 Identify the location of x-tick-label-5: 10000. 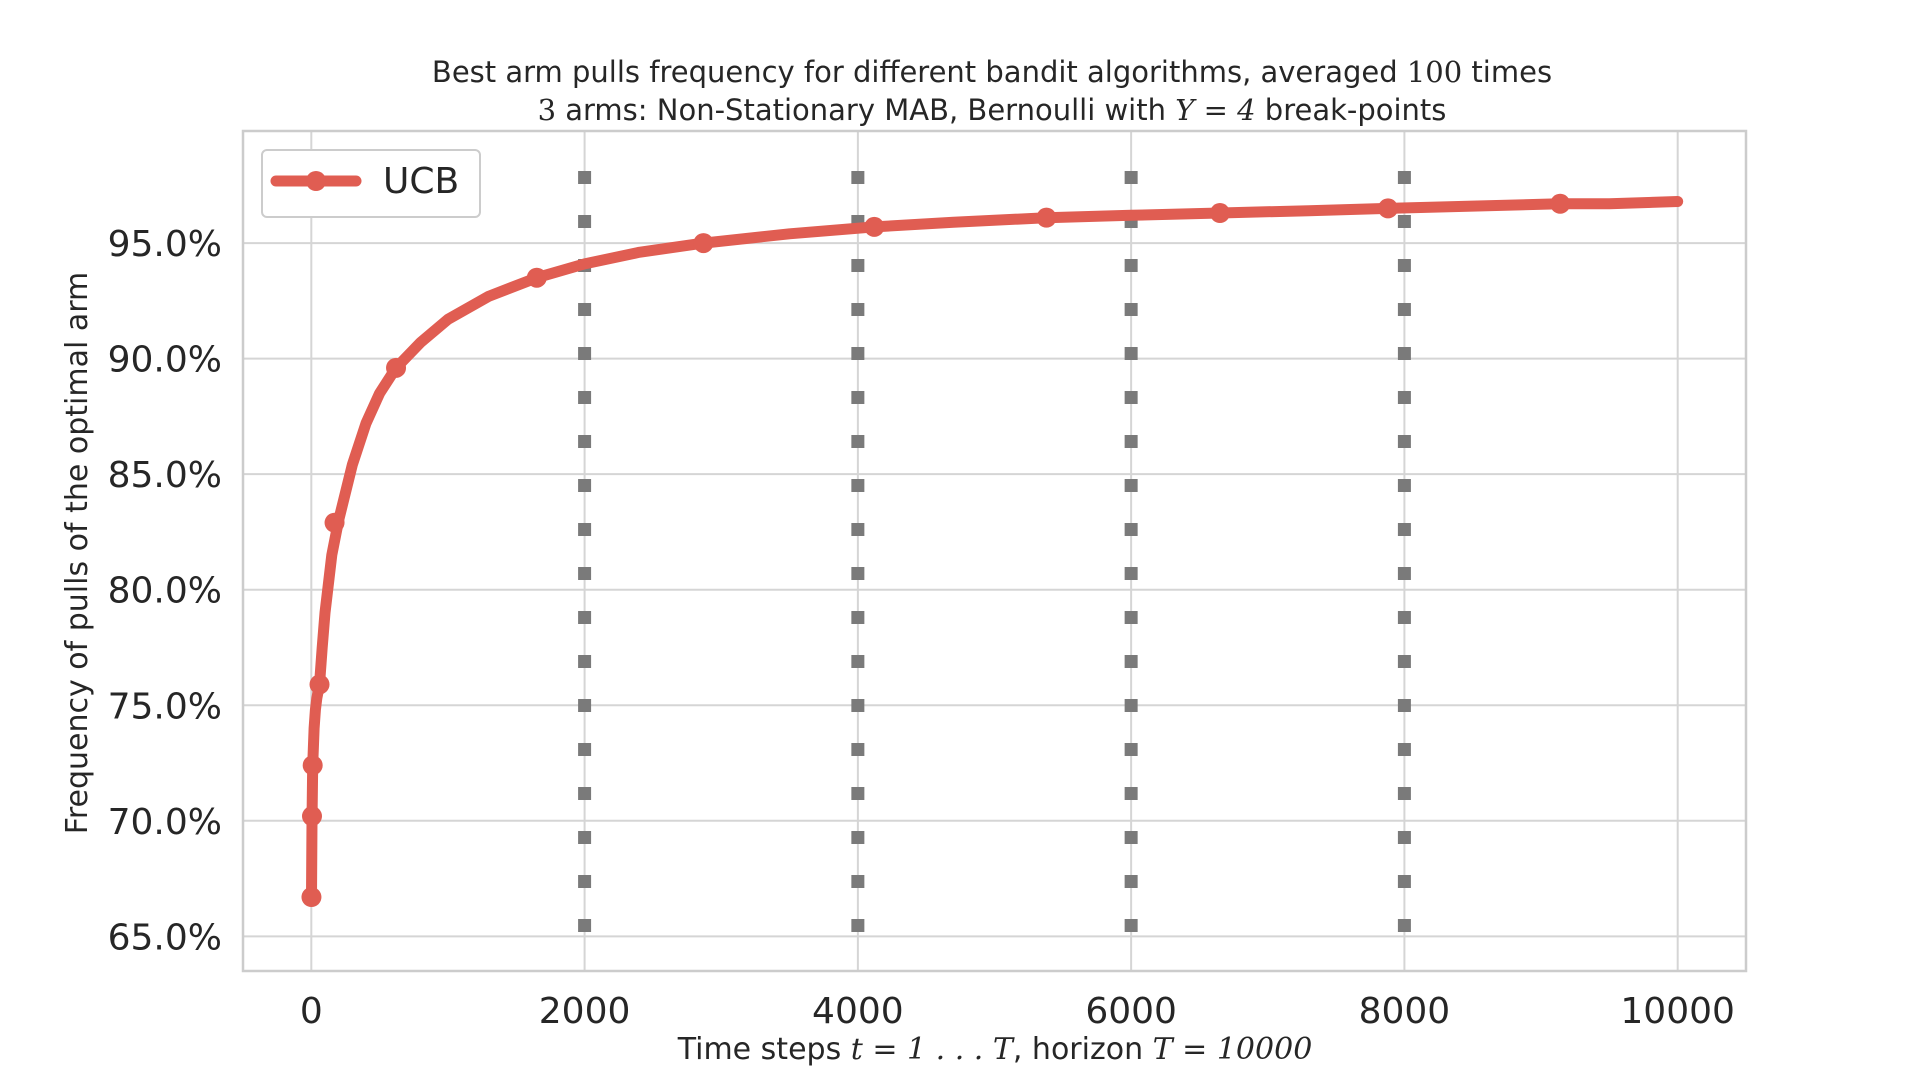
(1677, 1011).